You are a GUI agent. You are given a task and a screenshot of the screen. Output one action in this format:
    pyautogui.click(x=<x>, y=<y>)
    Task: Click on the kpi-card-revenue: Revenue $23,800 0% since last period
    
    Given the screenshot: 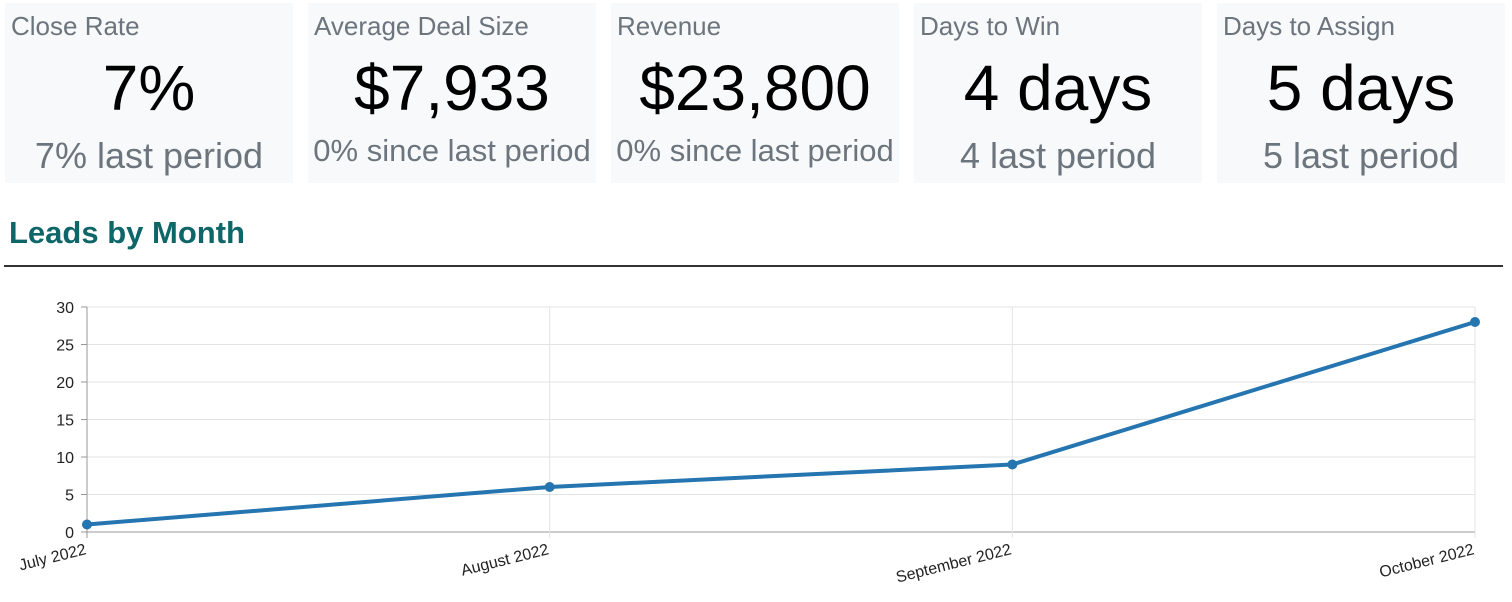 What is the action you would take?
    pyautogui.click(x=755, y=93)
    